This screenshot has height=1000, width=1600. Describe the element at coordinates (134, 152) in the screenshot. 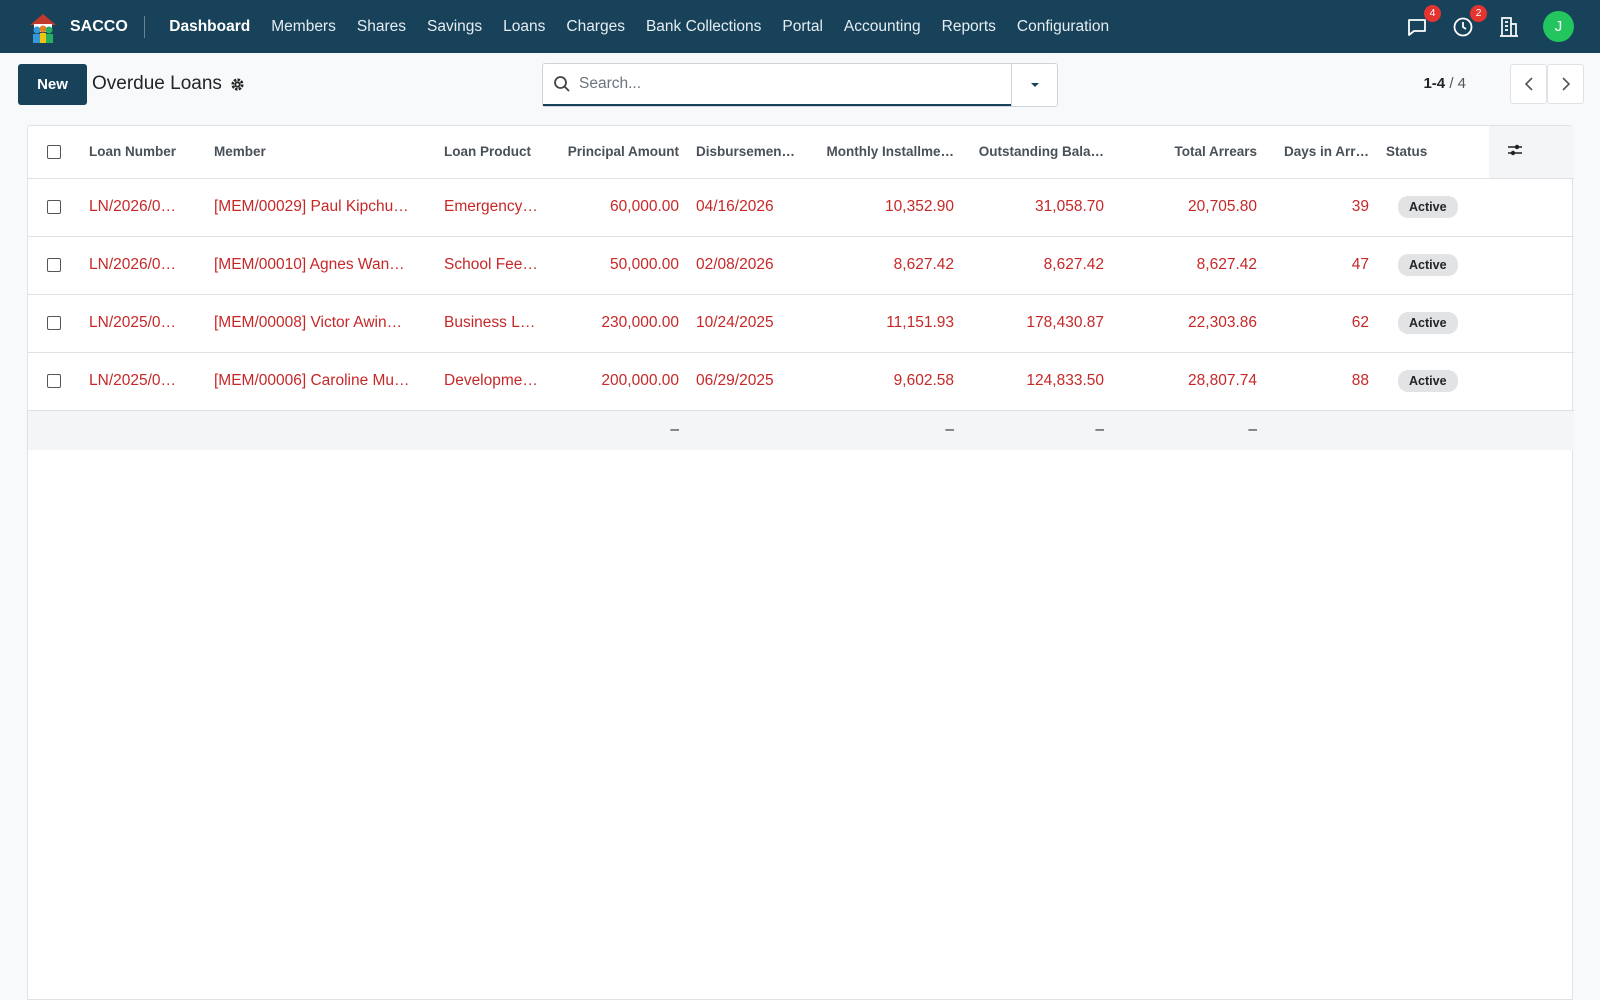

I see `column-header: Loan Number` at that location.